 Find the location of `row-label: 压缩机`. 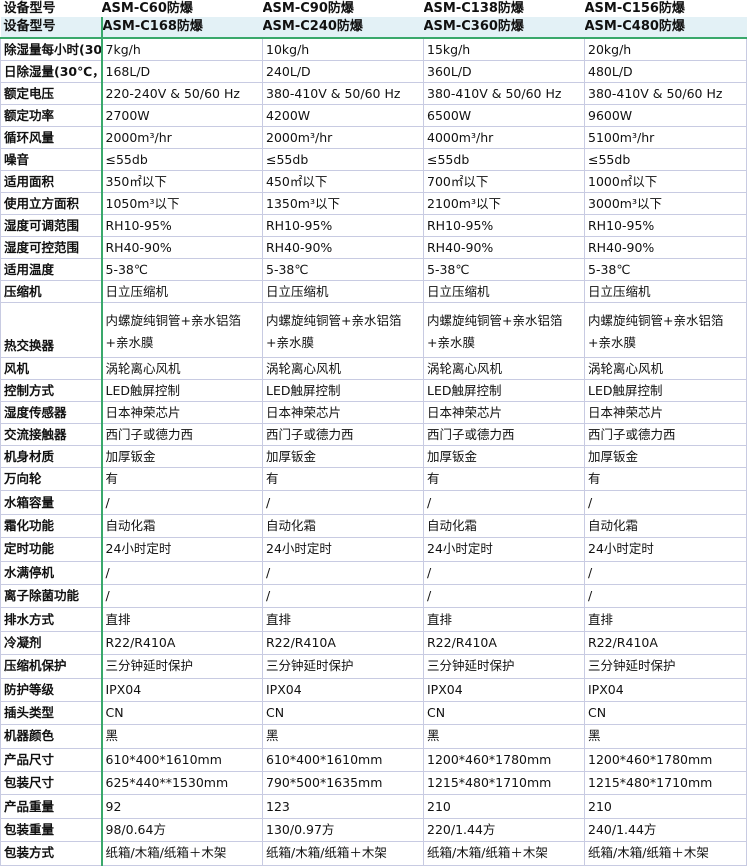

row-label: 压缩机 is located at coordinates (51, 291).